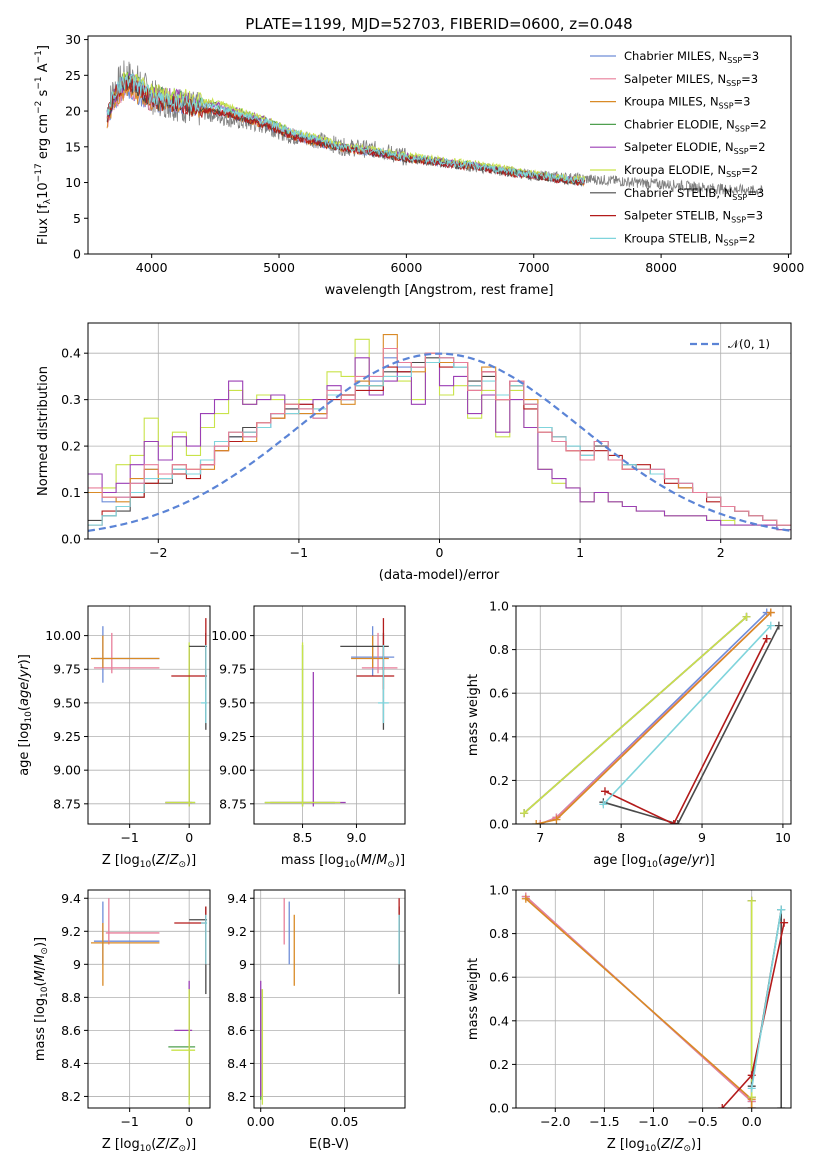 This screenshot has width=819, height=1170. I want to click on x-tick-label: 0.05, so click(345, 1121).